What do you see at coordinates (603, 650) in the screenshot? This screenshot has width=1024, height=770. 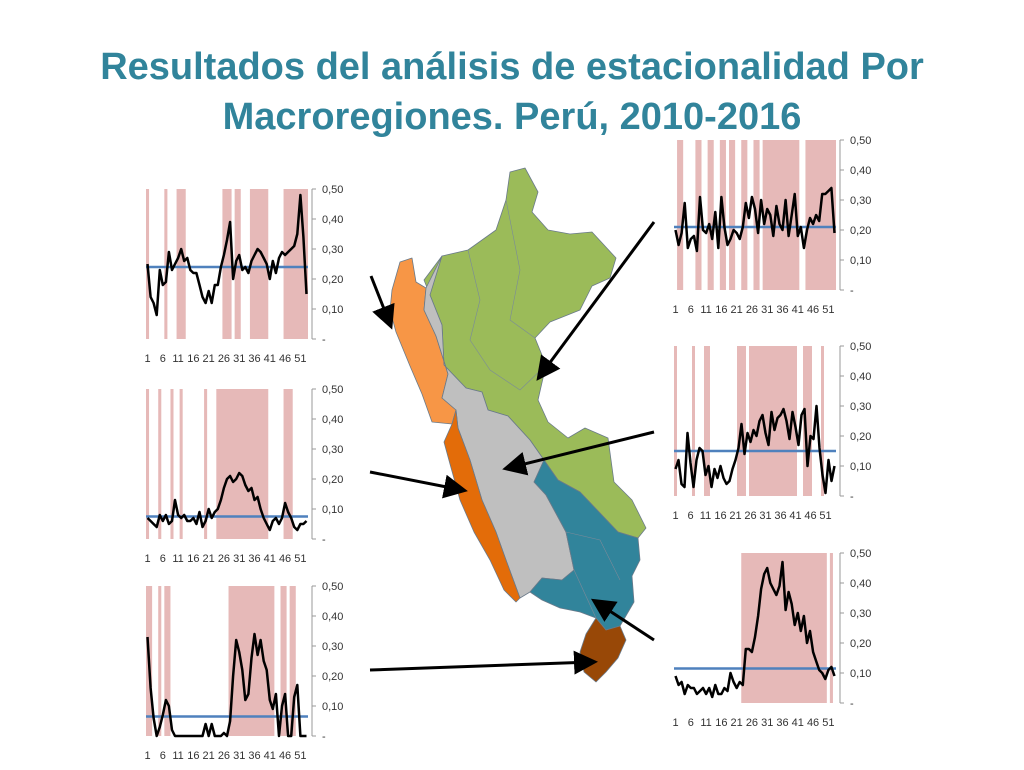 I see `map-region-sur-costa` at bounding box center [603, 650].